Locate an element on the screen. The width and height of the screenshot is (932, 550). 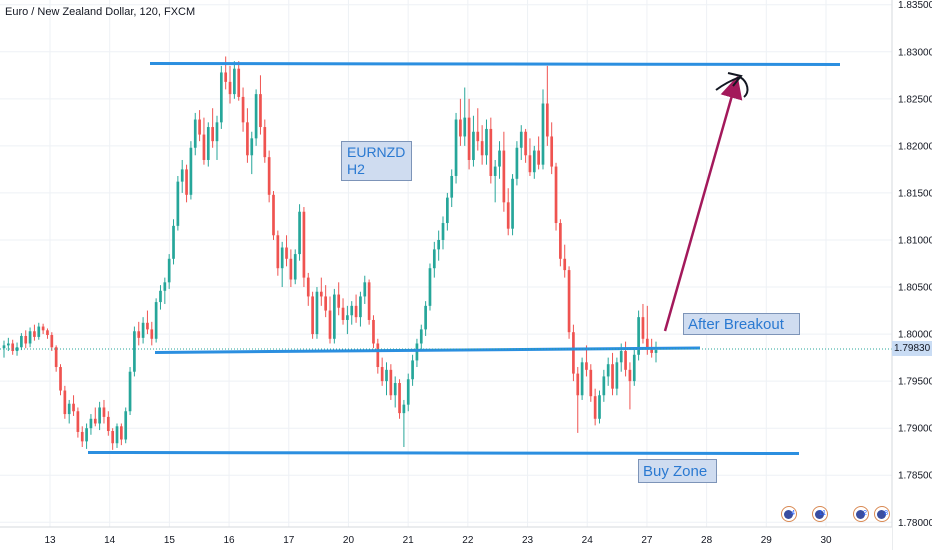
symbol-title: Euro / New Zealand Dollar, 120, FXCM is located at coordinates (100, 12).